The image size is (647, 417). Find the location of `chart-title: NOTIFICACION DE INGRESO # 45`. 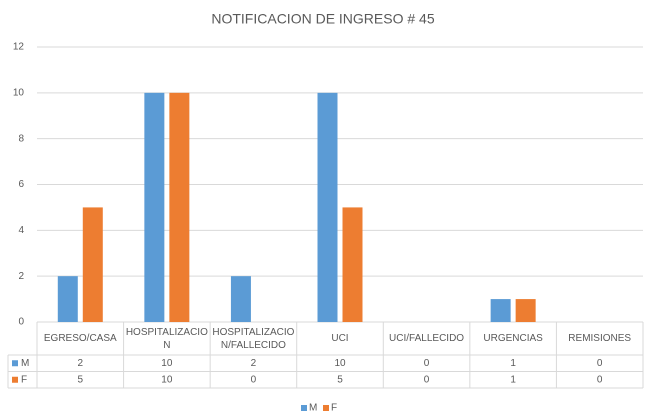

chart-title: NOTIFICACION DE INGRESO # 45 is located at coordinates (322, 19).